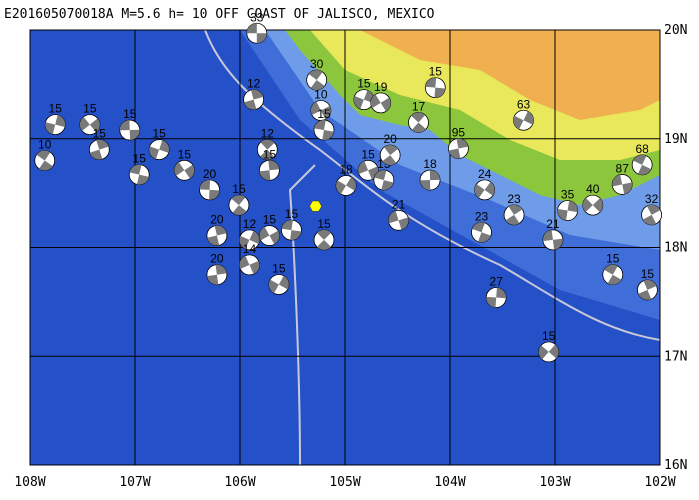  What do you see at coordinates (497, 282) in the screenshot?
I see `depth-label: 27` at bounding box center [497, 282].